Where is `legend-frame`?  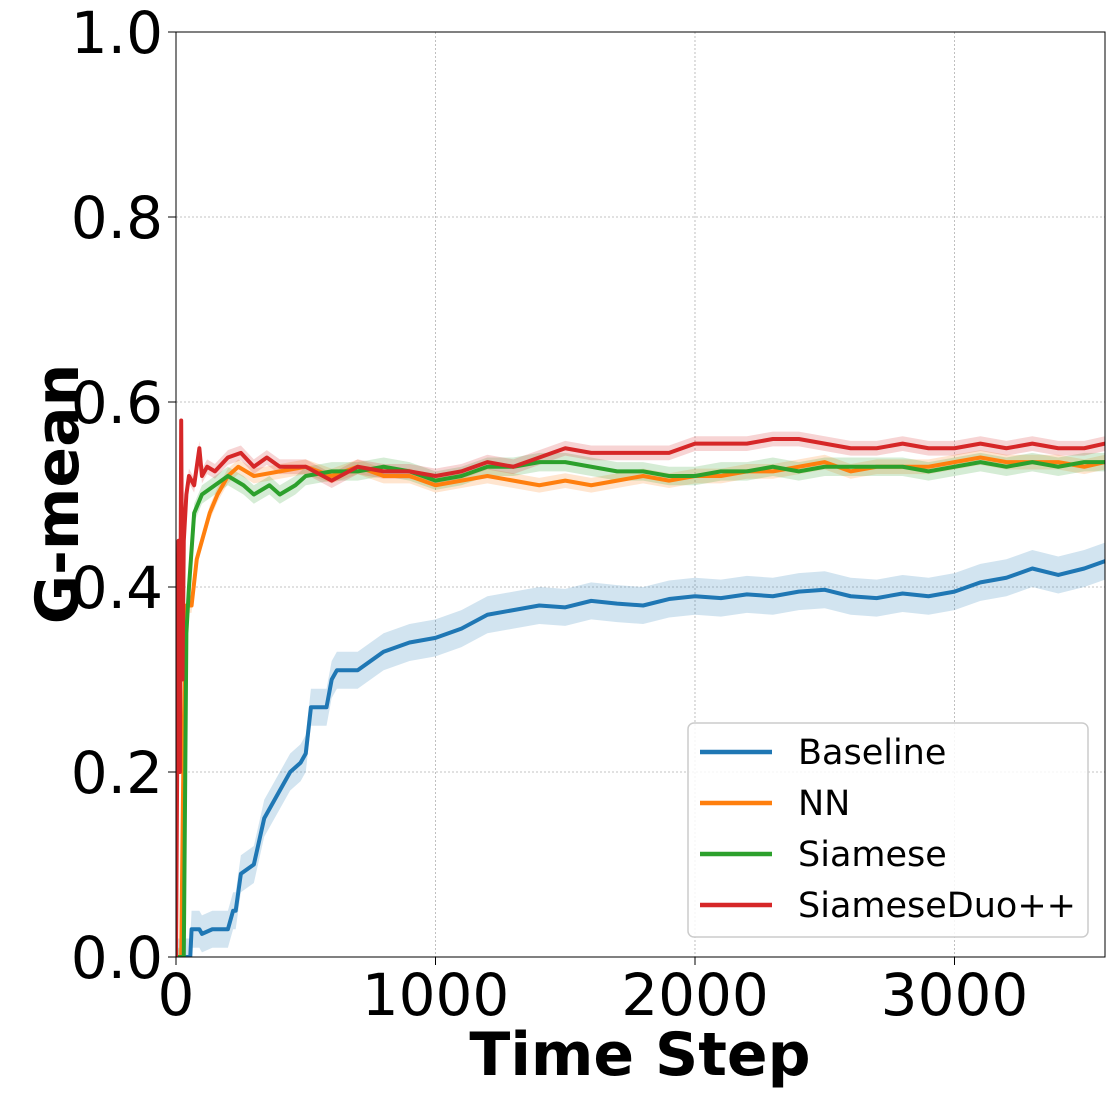 legend-frame is located at coordinates (888, 830).